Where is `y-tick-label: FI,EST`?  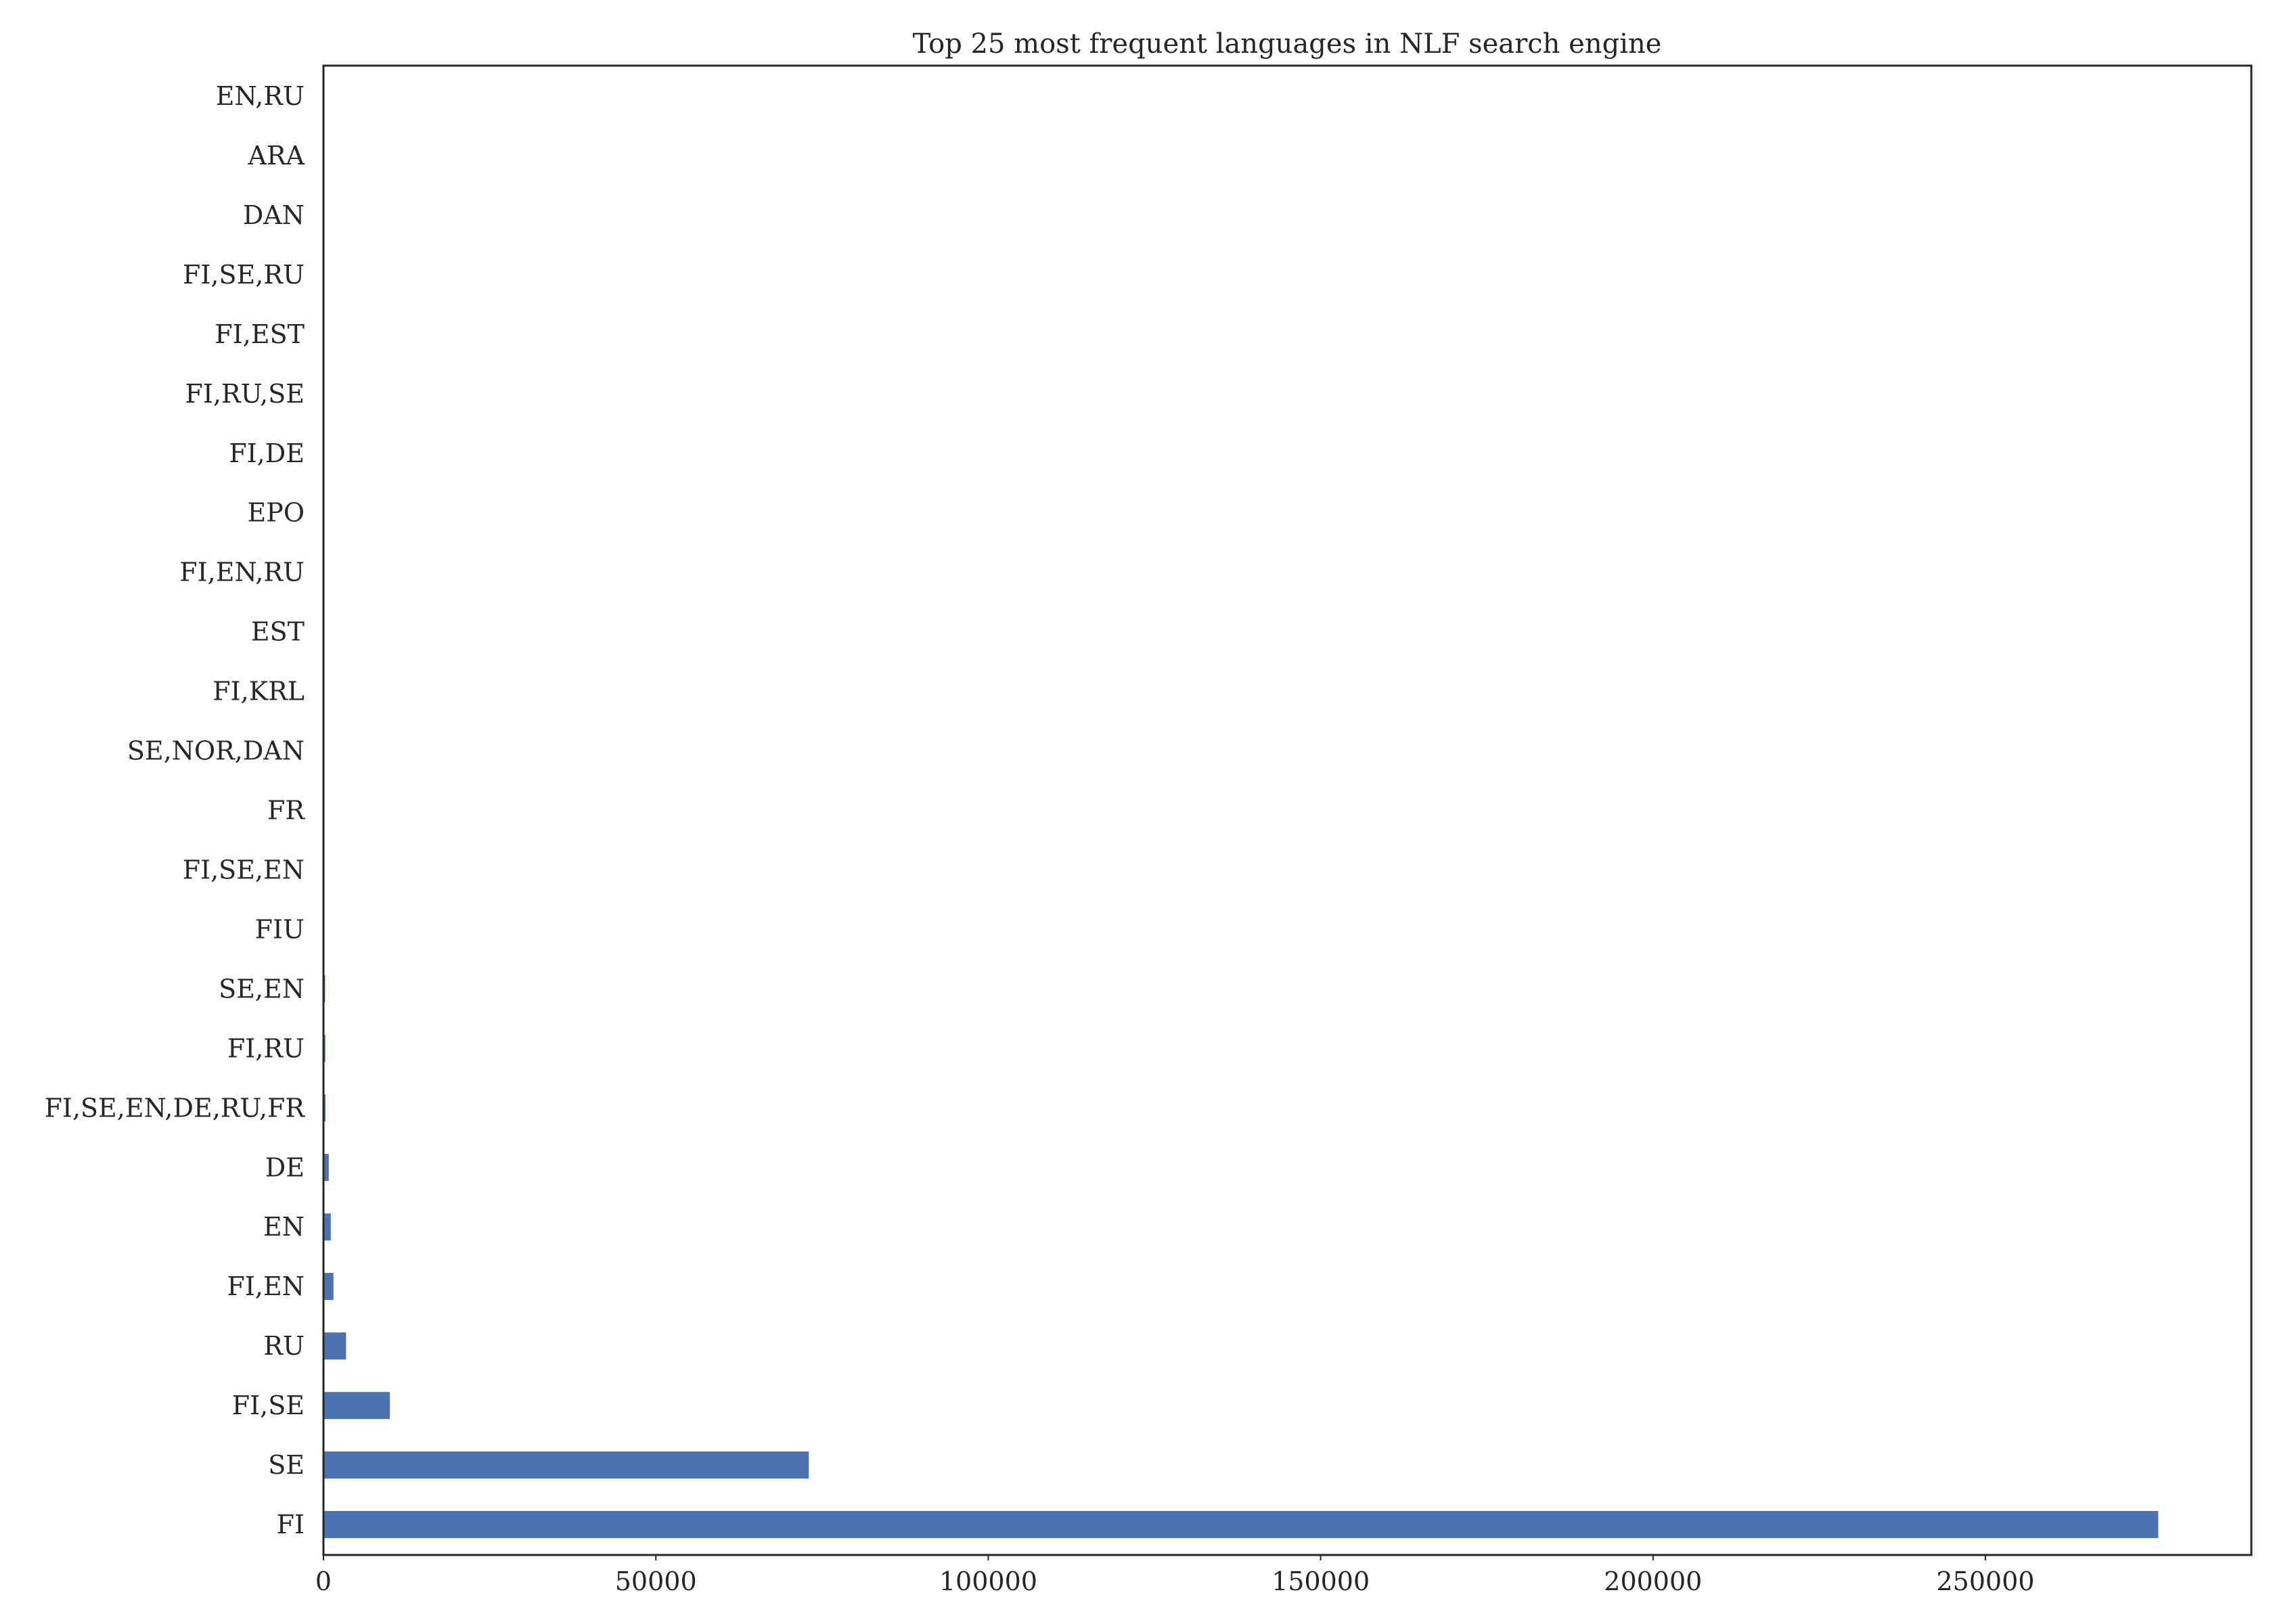
y-tick-label: FI,EST is located at coordinates (260, 334).